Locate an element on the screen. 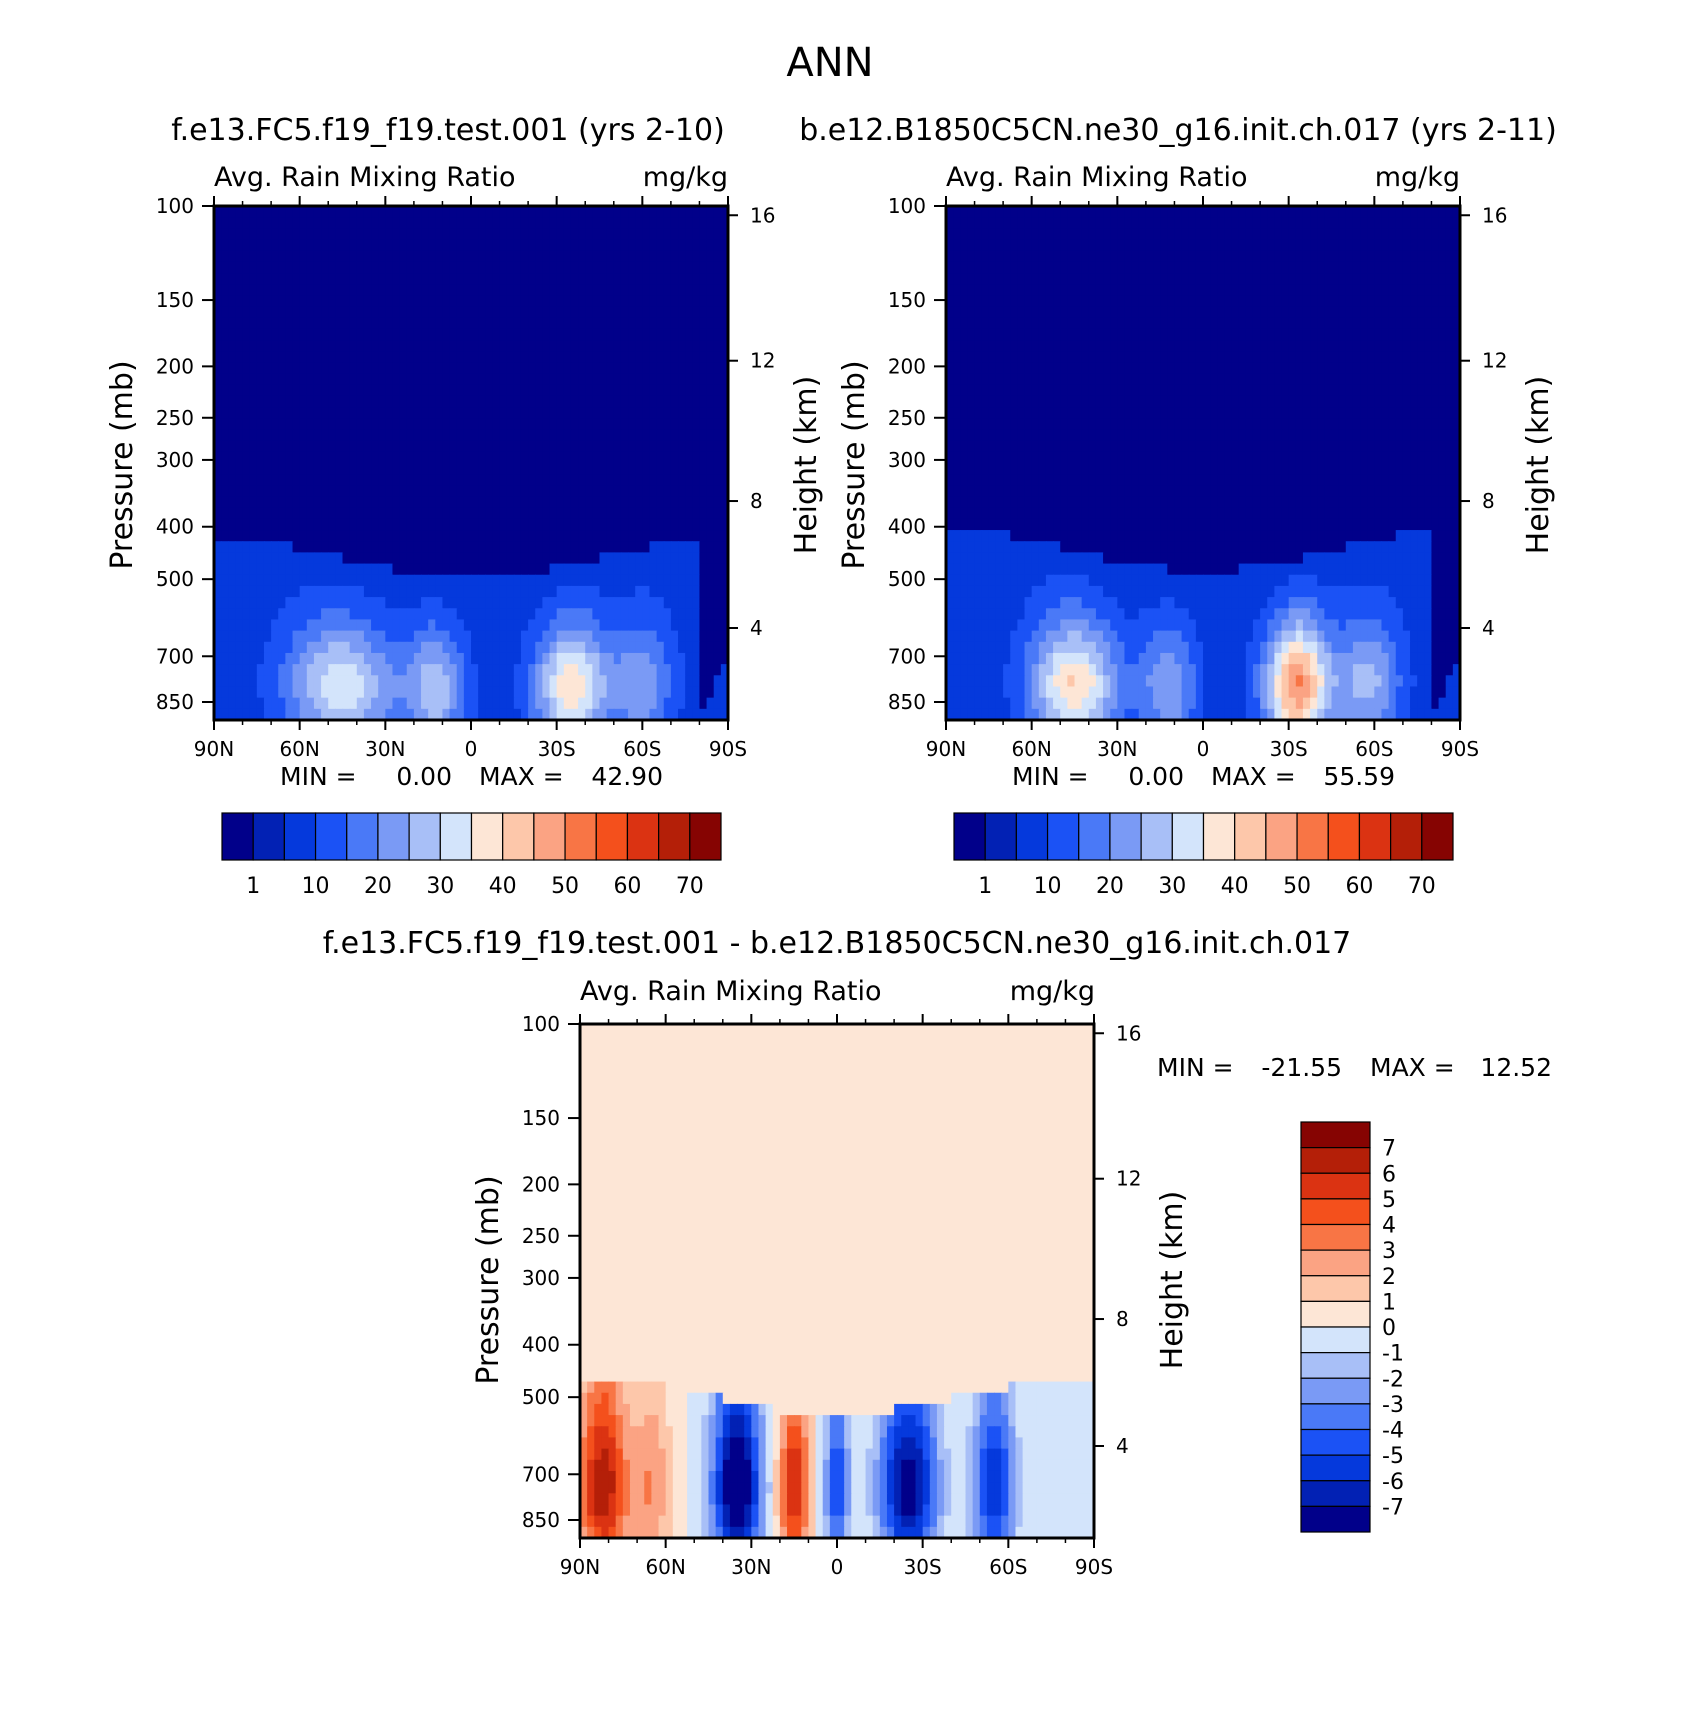 The width and height of the screenshot is (1694, 1735). colorbar-swatch is located at coordinates (300, 836).